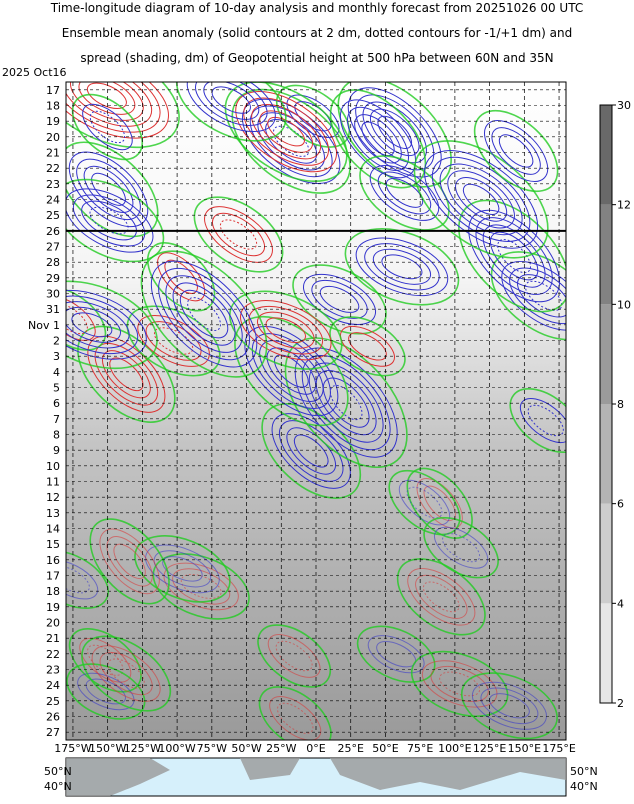 The image size is (634, 804). Describe the element at coordinates (350, 748) in the screenshot. I see `x-tick-label: 25°E` at that location.